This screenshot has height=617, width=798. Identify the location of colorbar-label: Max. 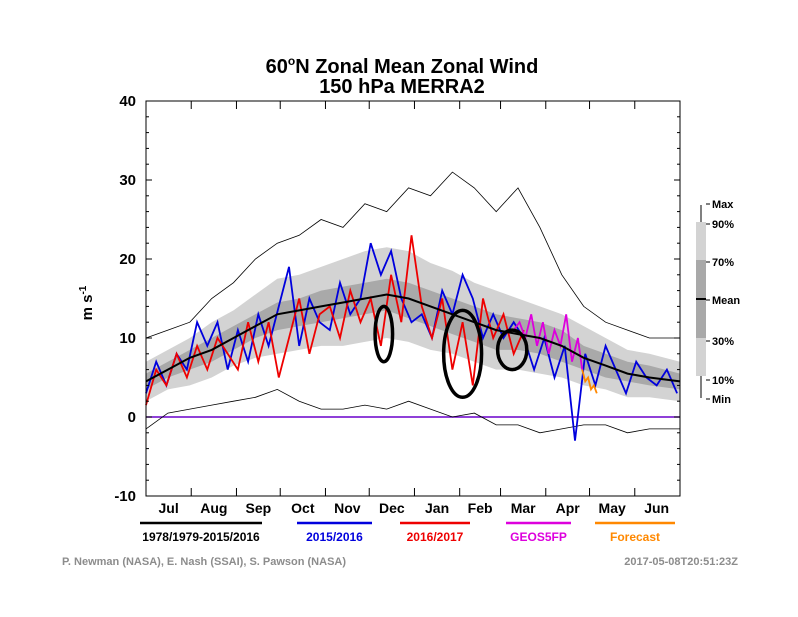
(723, 205).